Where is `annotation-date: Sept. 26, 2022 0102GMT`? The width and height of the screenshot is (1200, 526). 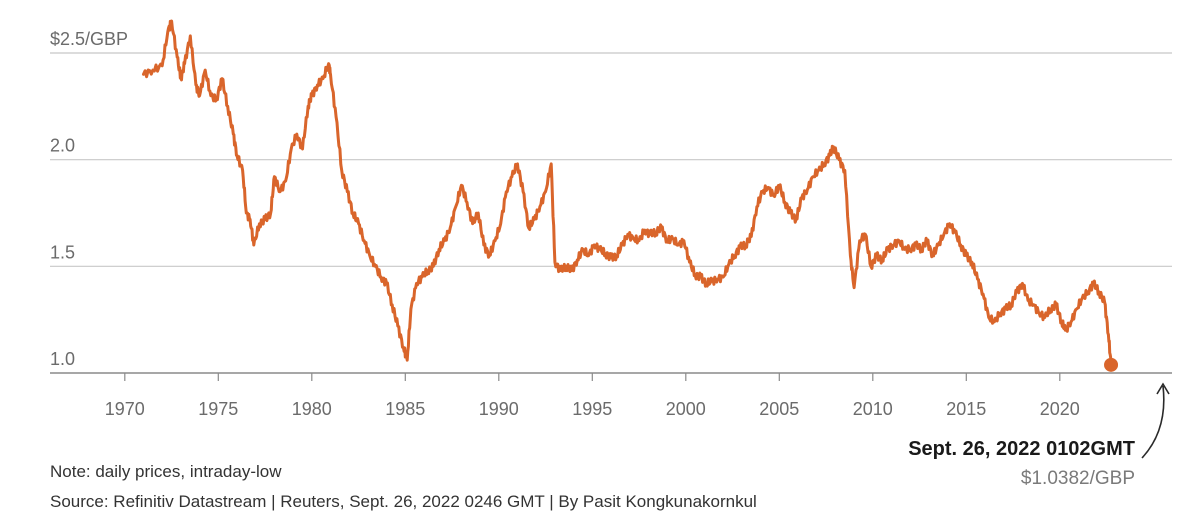
annotation-date: Sept. 26, 2022 0102GMT is located at coordinates (1021, 449).